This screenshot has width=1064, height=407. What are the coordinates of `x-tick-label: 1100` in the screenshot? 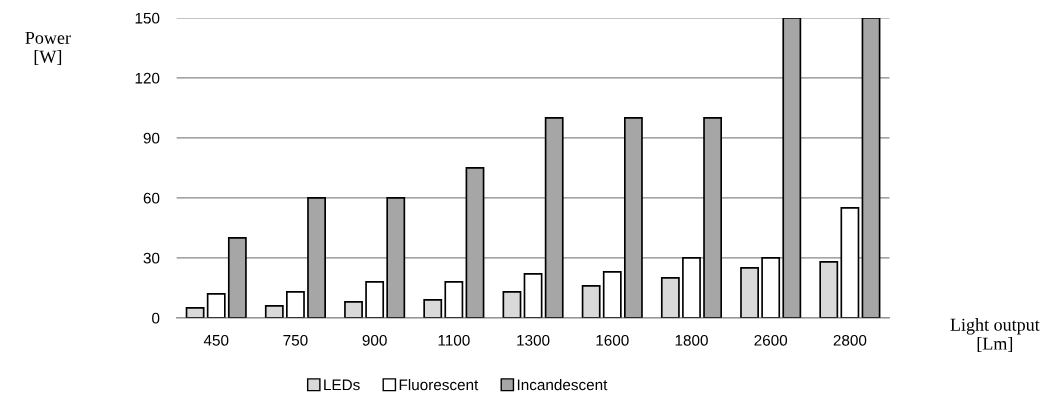 It's located at (454, 340).